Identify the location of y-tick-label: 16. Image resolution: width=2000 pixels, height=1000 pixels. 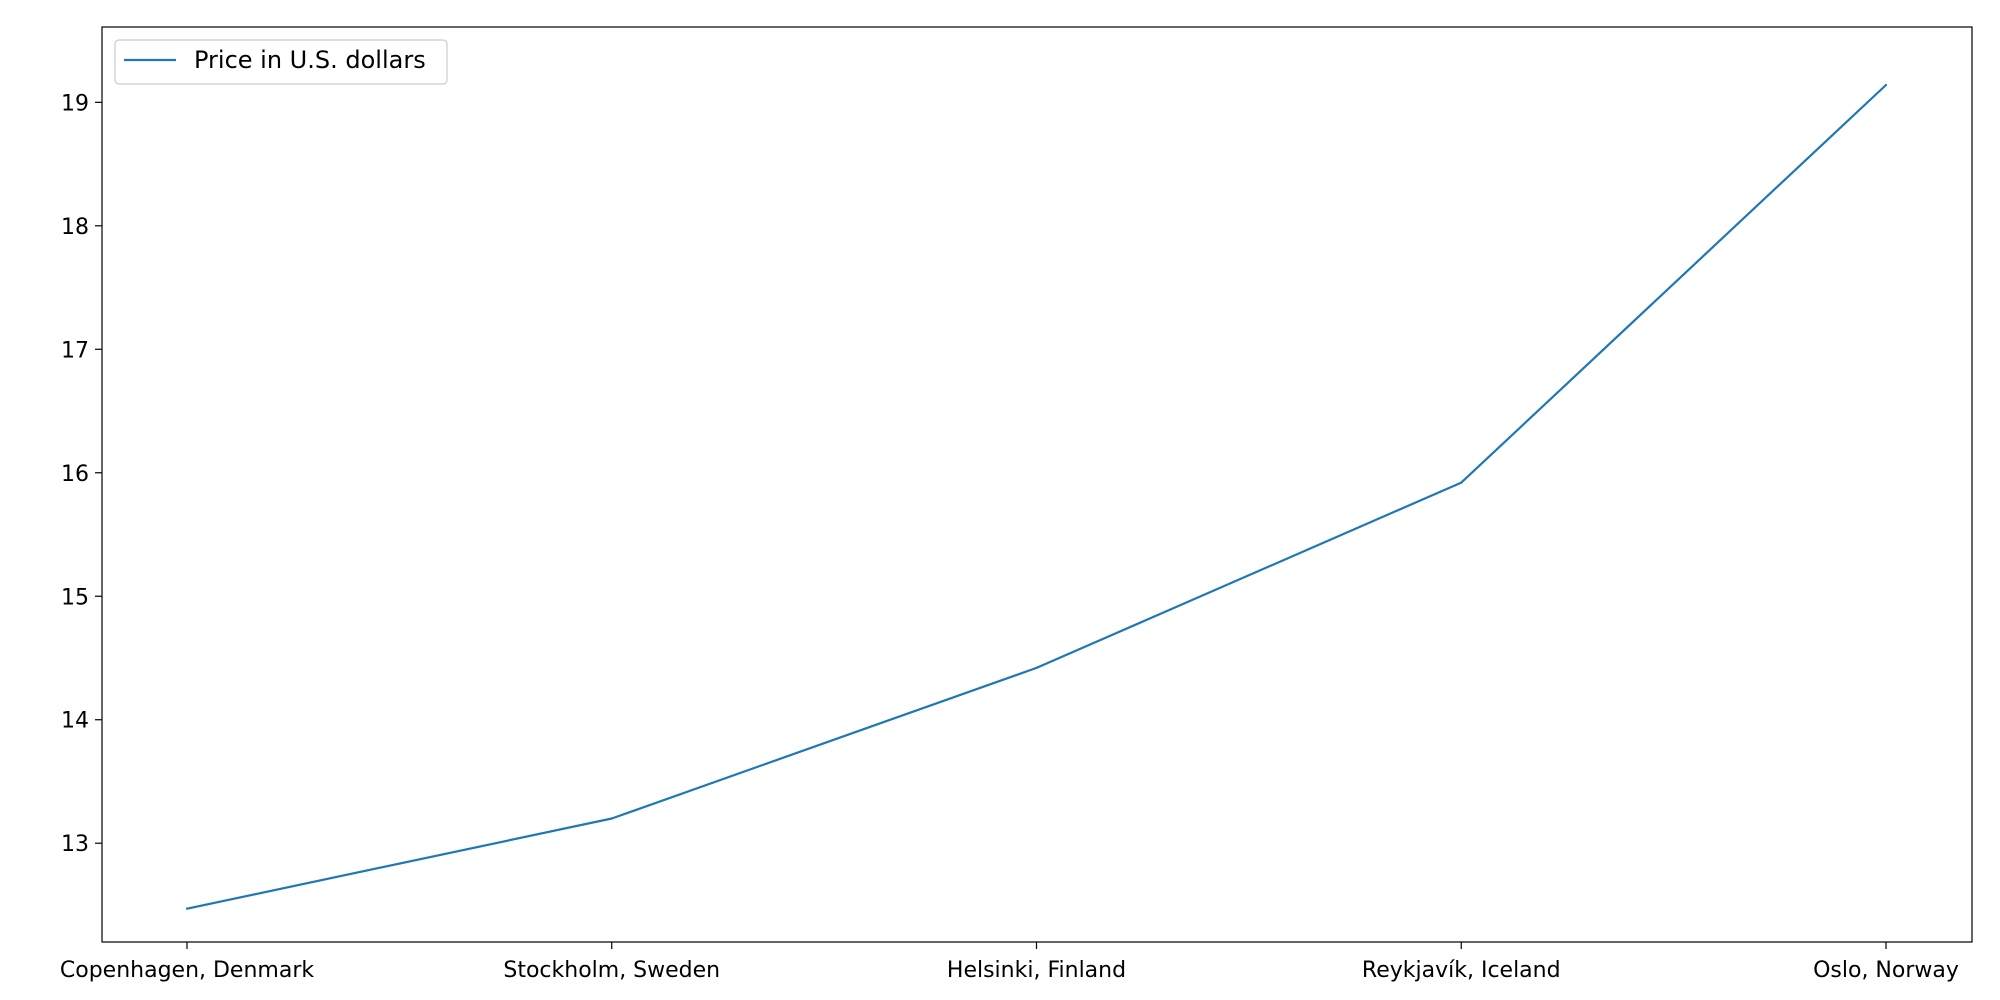
(75, 474).